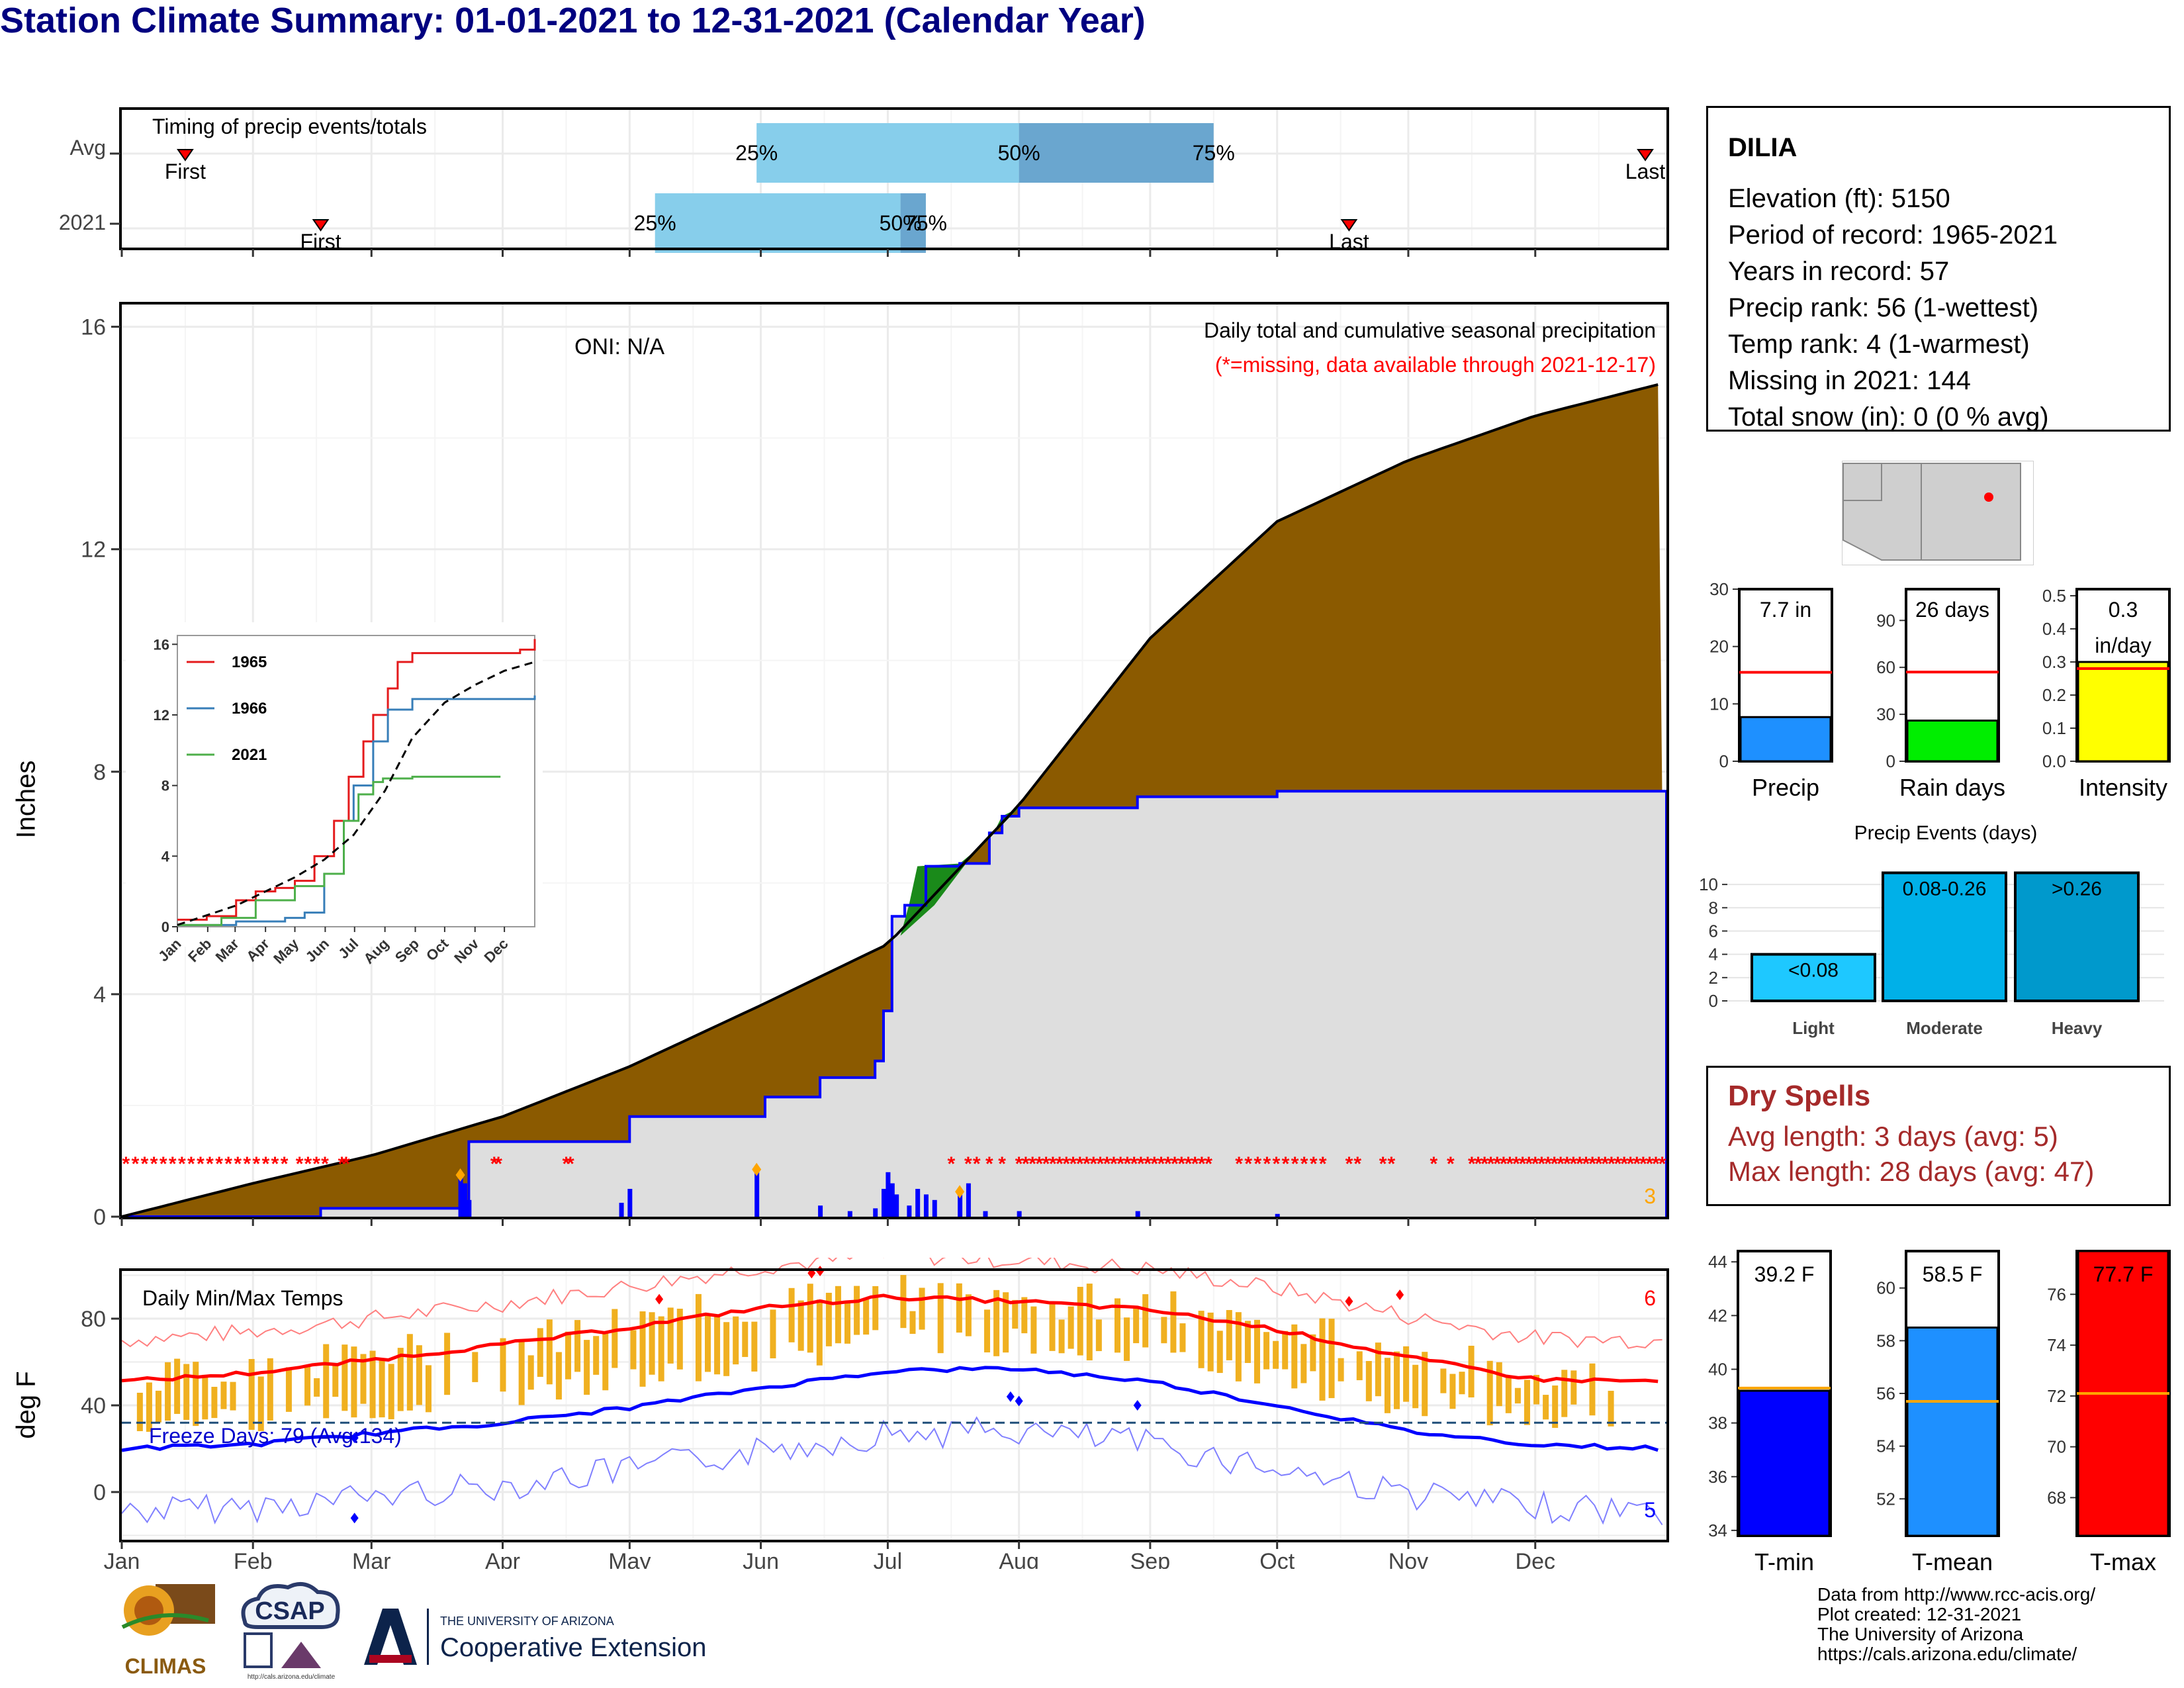 Image resolution: width=2184 pixels, height=1688 pixels. Describe the element at coordinates (2056, 1497) in the screenshot. I see `temp-summary-ytick-label: 68` at that location.